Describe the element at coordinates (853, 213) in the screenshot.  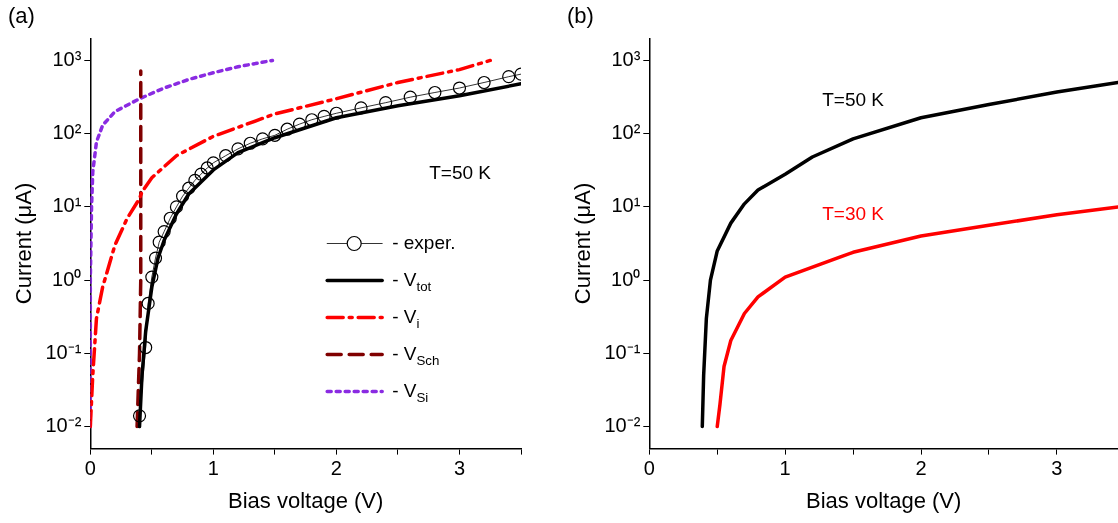
I see `series-label: T=30 K` at that location.